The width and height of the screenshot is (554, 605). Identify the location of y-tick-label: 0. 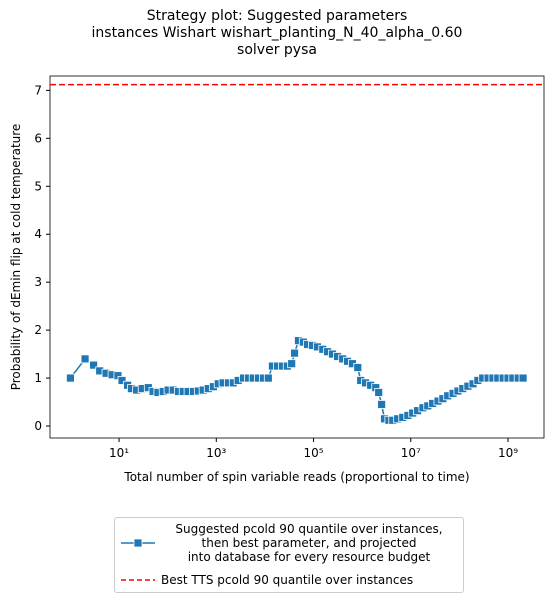
(38, 426).